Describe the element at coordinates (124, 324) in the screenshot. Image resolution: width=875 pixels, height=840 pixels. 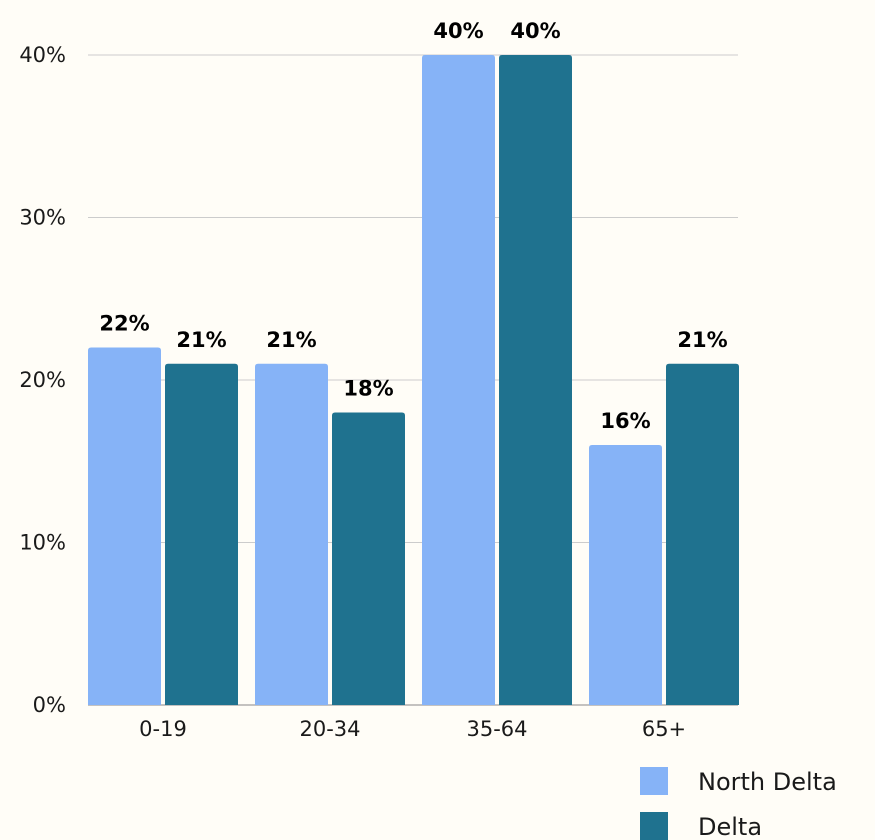
I see `data-label: 22%` at that location.